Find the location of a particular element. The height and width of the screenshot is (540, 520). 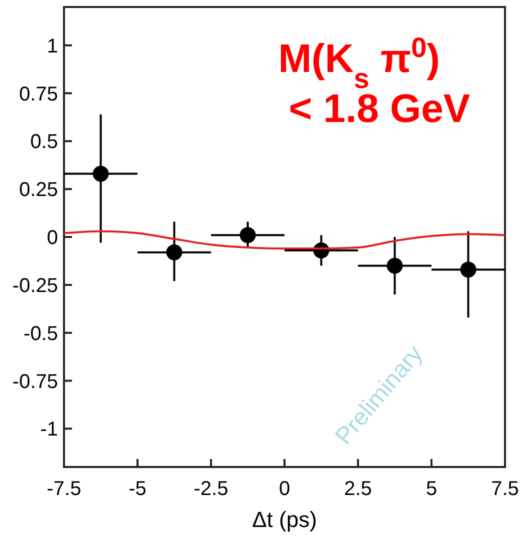

x-tick-label: 5 is located at coordinates (432, 489).